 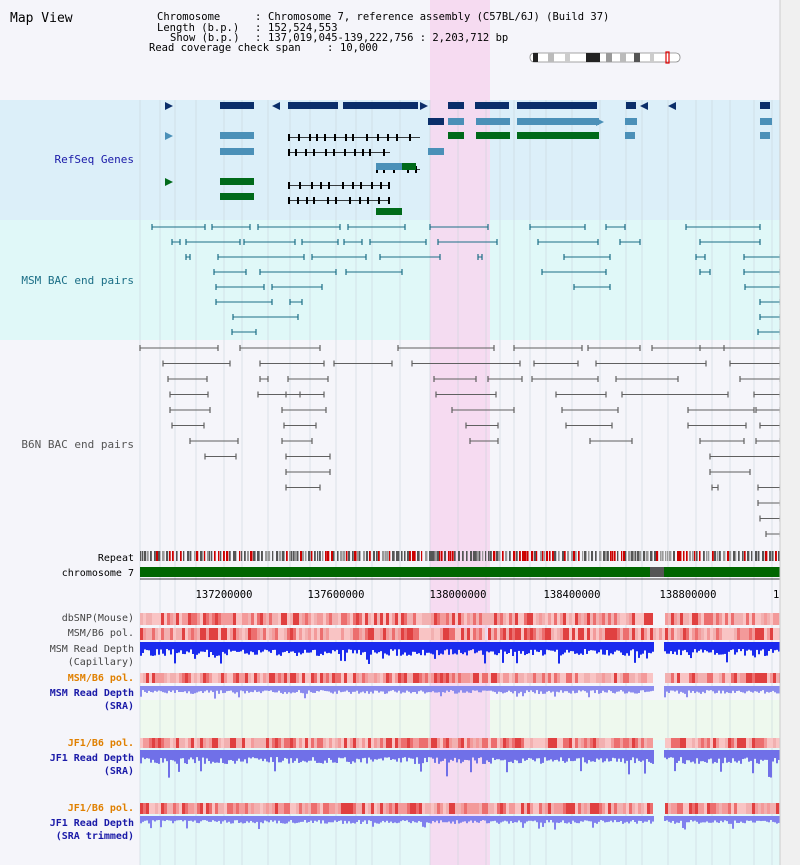 I want to click on label-dbsnp: dbSNP(Mouse), so click(x=98, y=618).